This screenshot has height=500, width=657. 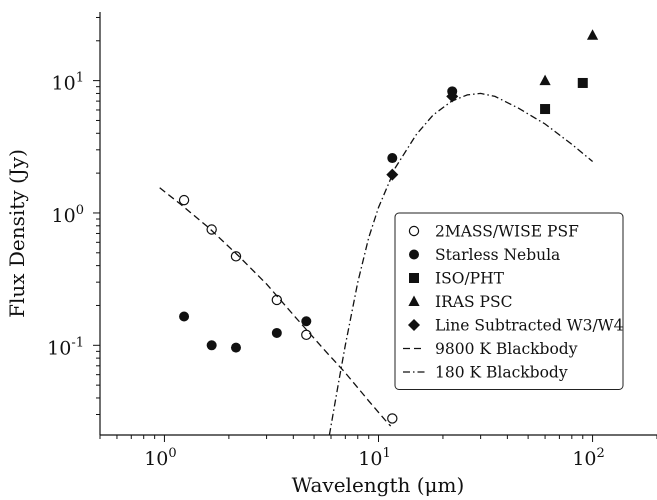 I want to click on series-iras-psc, so click(x=569, y=57).